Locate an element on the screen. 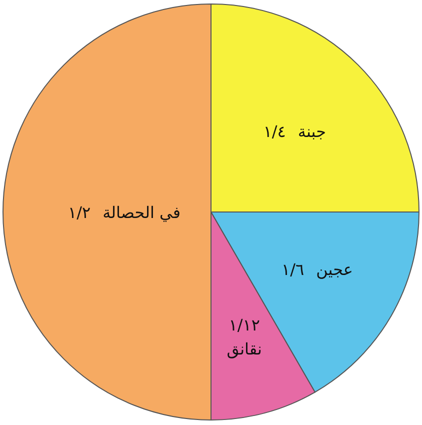 The width and height of the screenshot is (422, 425). data-label: ١/١٢ is located at coordinates (244, 325).